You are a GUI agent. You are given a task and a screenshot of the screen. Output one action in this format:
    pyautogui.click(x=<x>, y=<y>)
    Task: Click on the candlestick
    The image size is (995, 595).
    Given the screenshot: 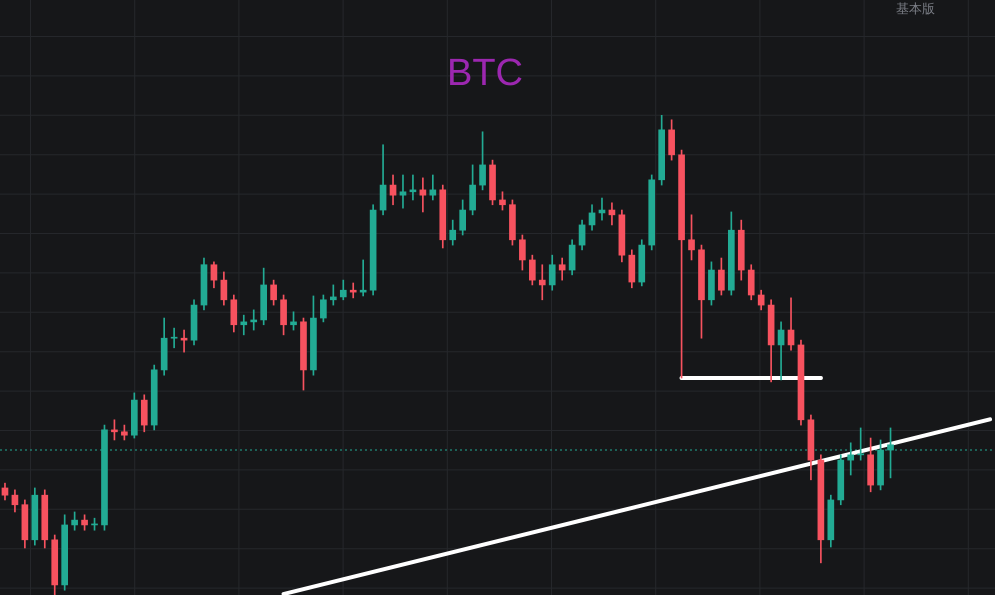 What is the action you would take?
    pyautogui.click(x=94, y=524)
    